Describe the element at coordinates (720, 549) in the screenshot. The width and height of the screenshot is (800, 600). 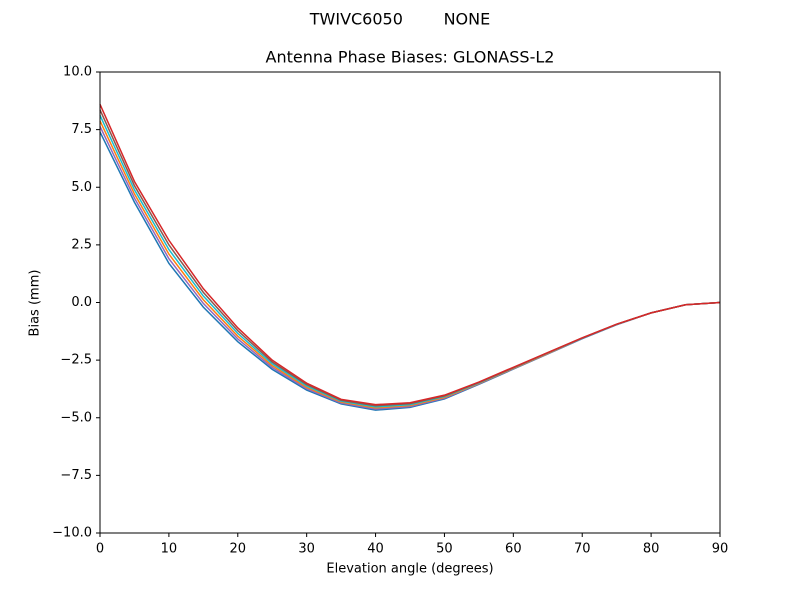
I see `x-tick-label: 90` at that location.